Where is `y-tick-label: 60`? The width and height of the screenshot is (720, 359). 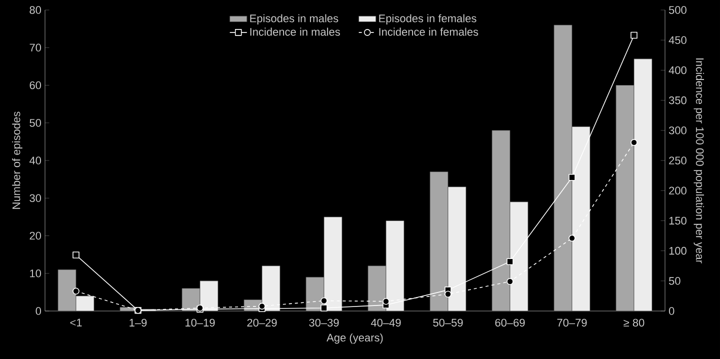
y-tick-label: 60 is located at coordinates (36, 85).